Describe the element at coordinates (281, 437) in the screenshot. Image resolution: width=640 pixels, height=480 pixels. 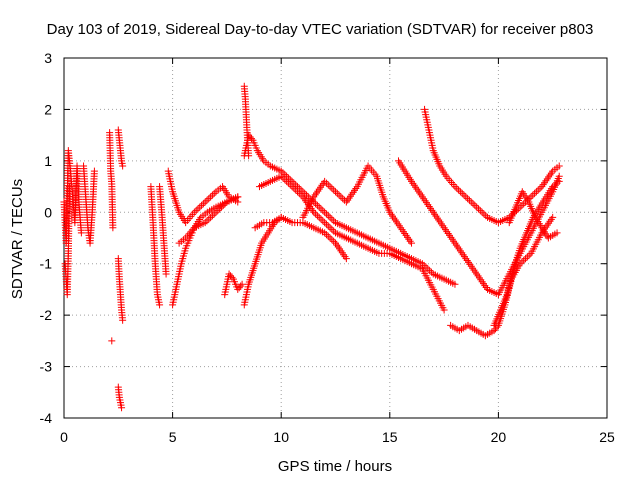
I see `x-tick-label: 10` at that location.